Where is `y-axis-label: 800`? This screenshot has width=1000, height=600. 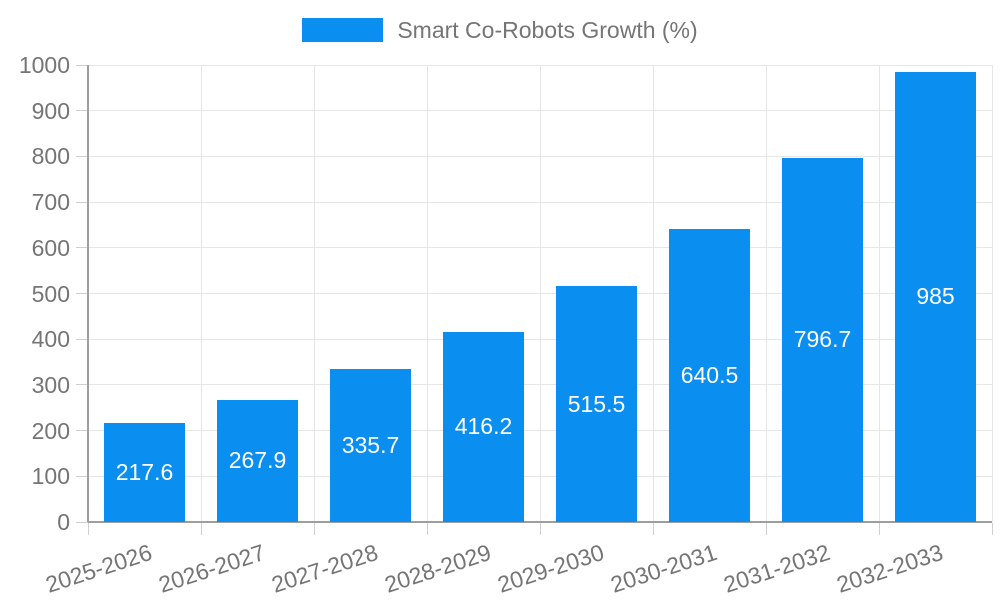
y-axis-label: 800 is located at coordinates (50, 156).